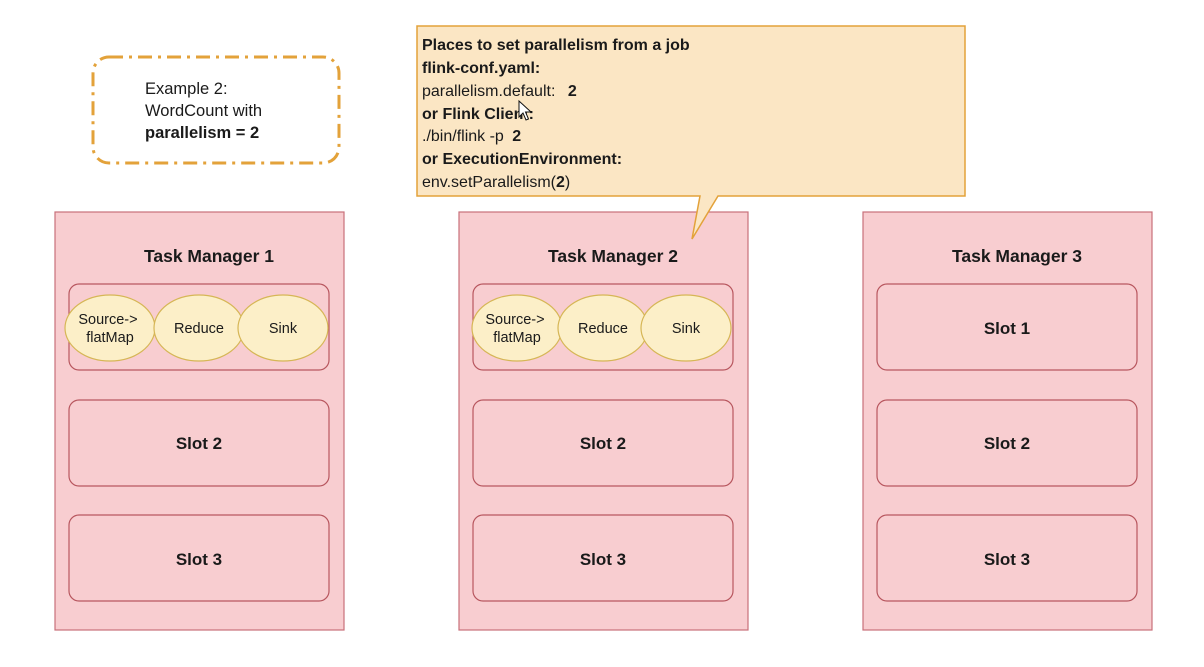 The height and width of the screenshot is (667, 1204). Describe the element at coordinates (567, 182) in the screenshot. I see `callout-env-suffix: )` at that location.